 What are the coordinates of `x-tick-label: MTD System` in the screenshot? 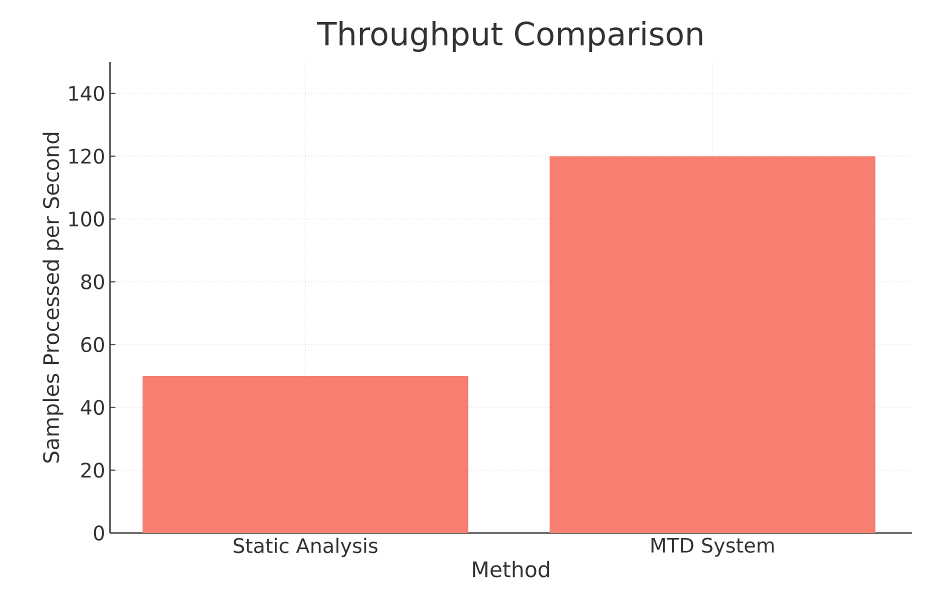 It's located at (713, 547).